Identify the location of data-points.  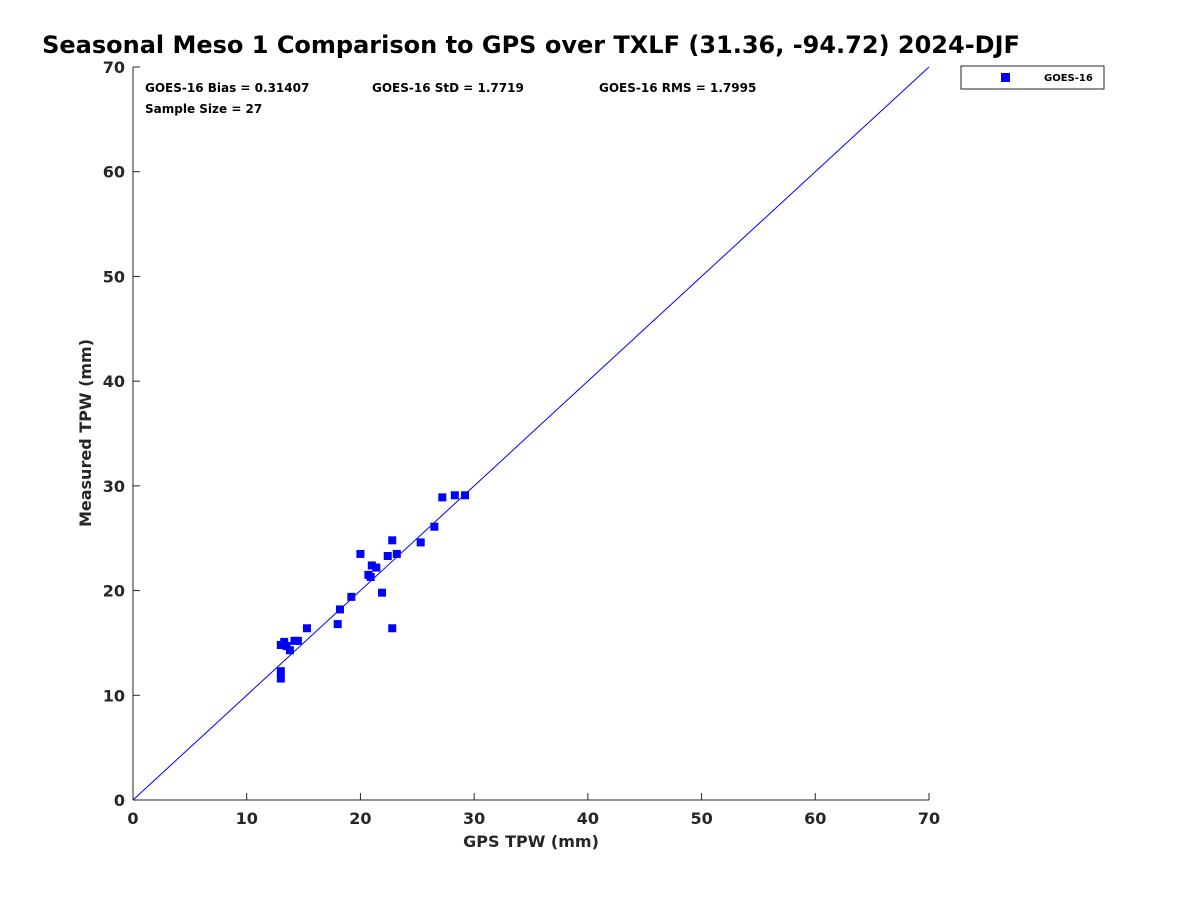
(373, 587).